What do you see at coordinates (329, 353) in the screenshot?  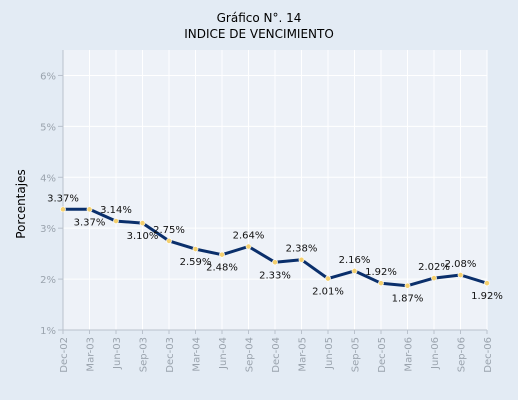 I see `x-tick-label: Jun-05` at bounding box center [329, 353].